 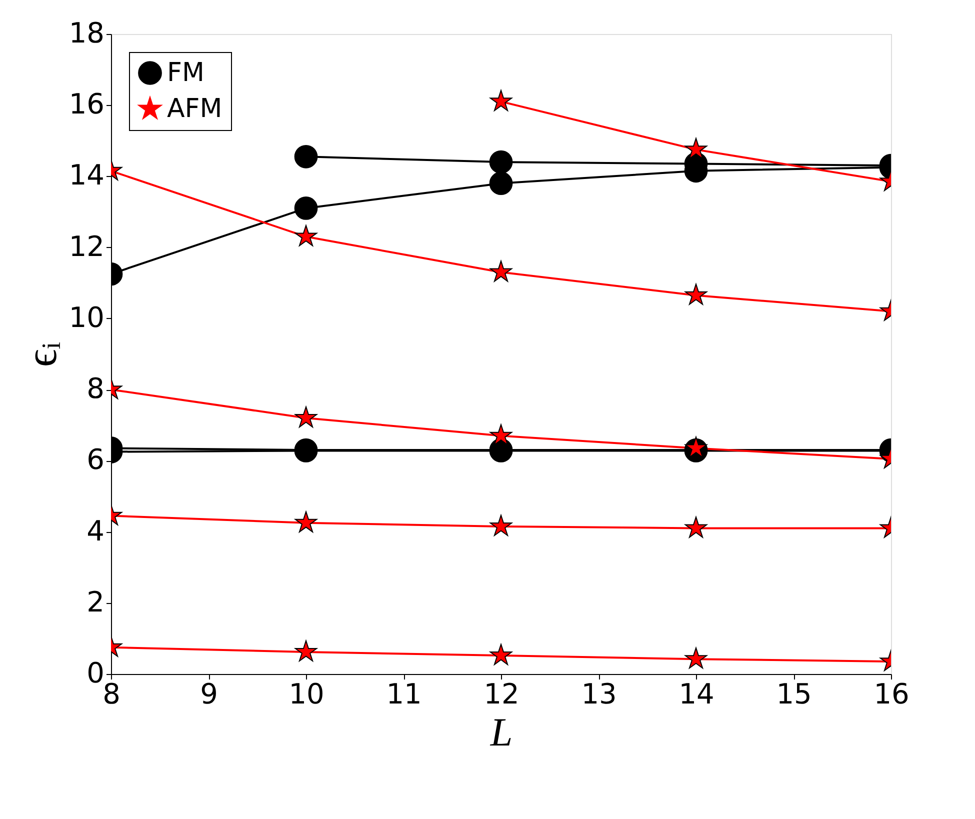 What do you see at coordinates (794, 694) in the screenshot?
I see `x-tick-label: 15` at bounding box center [794, 694].